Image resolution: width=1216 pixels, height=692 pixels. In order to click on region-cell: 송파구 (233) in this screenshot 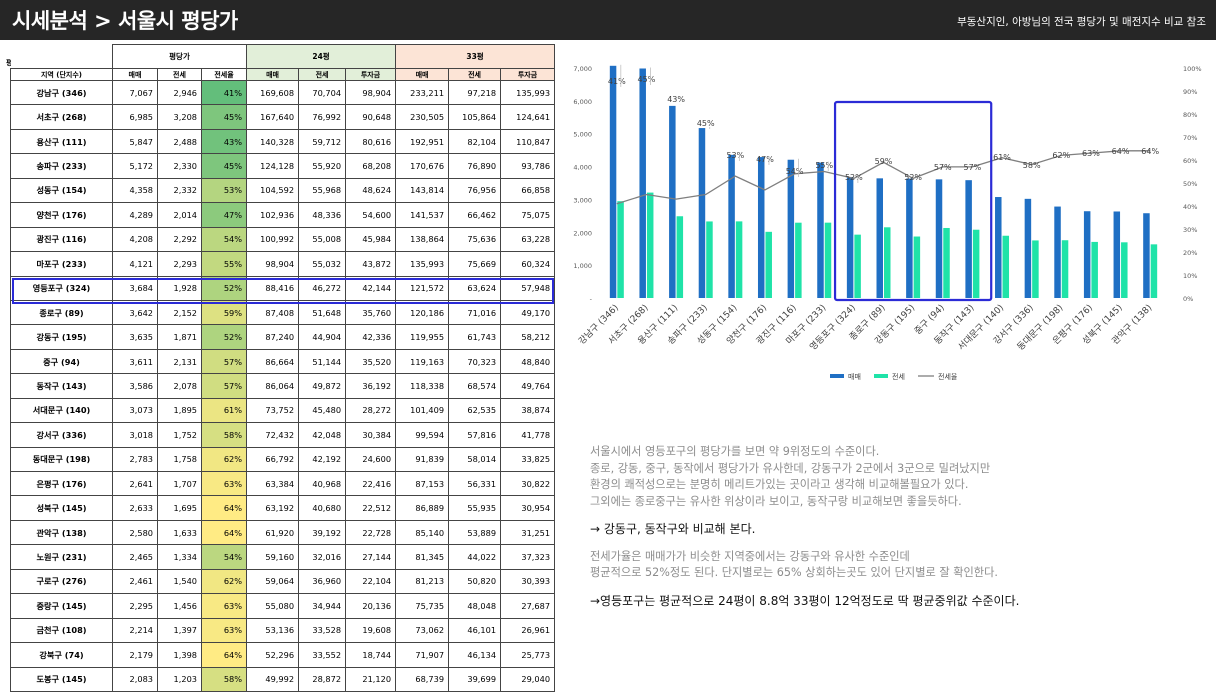, I will do `click(61, 166)`.